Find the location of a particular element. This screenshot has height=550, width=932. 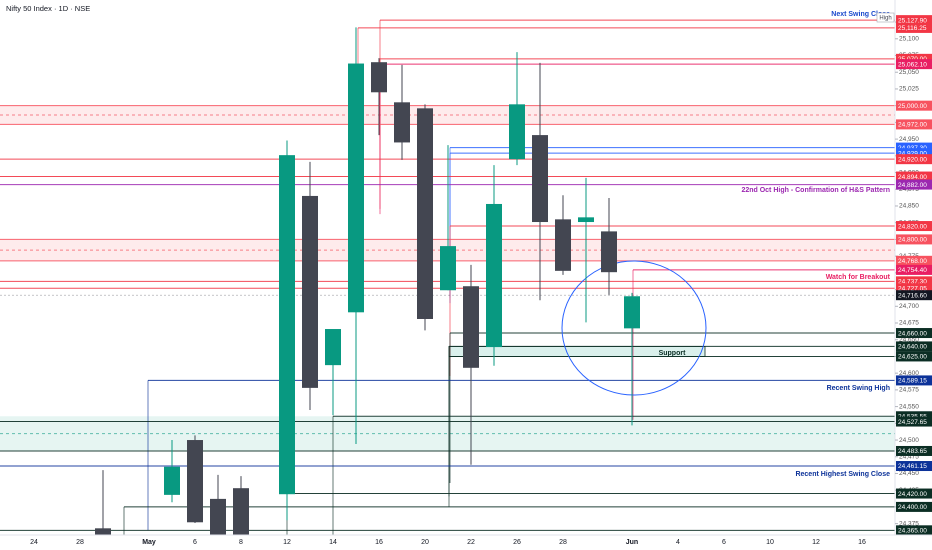

level-tag-label: 24,660.00 is located at coordinates (912, 333).